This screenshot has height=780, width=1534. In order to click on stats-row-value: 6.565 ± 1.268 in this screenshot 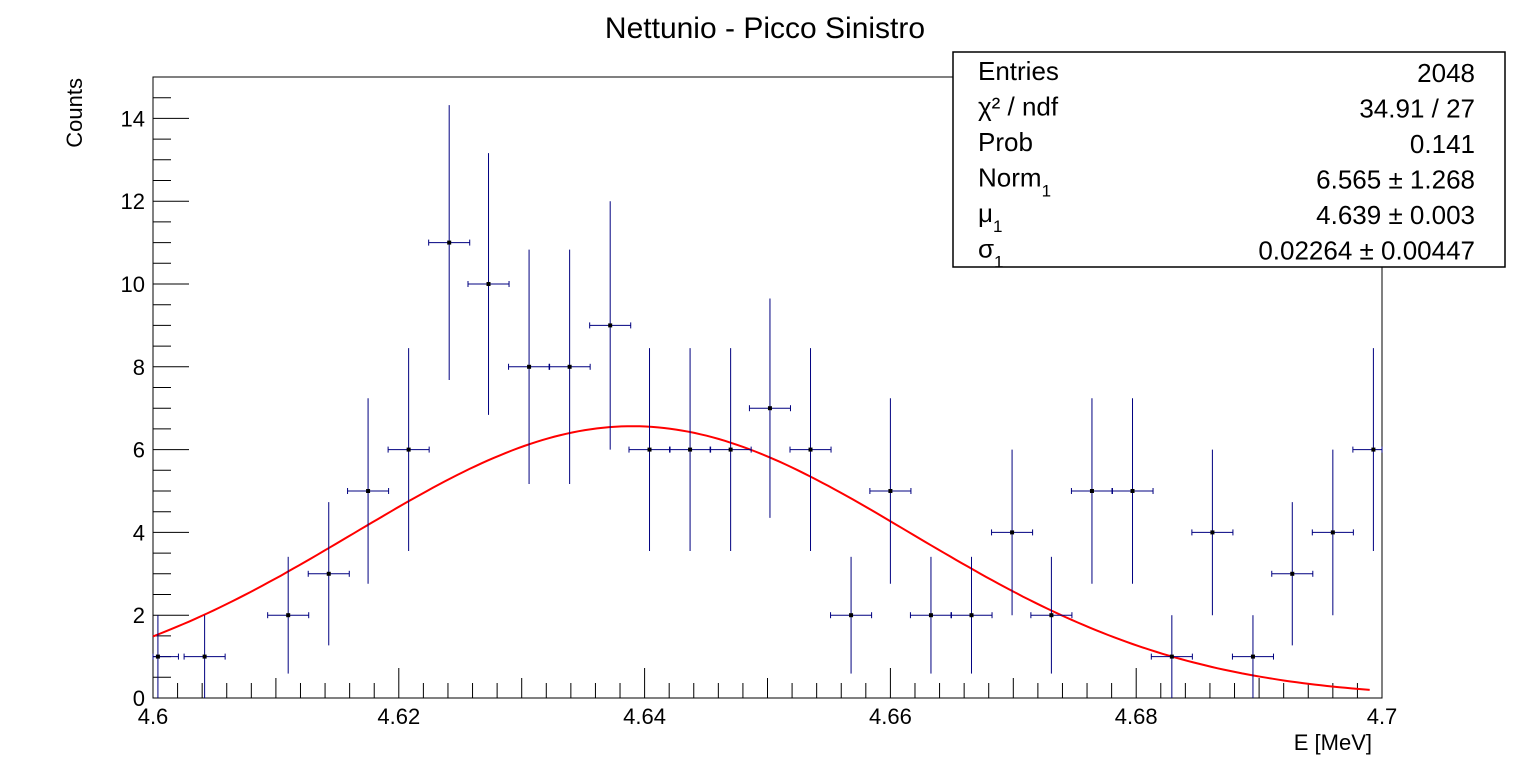, I will do `click(1395, 180)`.